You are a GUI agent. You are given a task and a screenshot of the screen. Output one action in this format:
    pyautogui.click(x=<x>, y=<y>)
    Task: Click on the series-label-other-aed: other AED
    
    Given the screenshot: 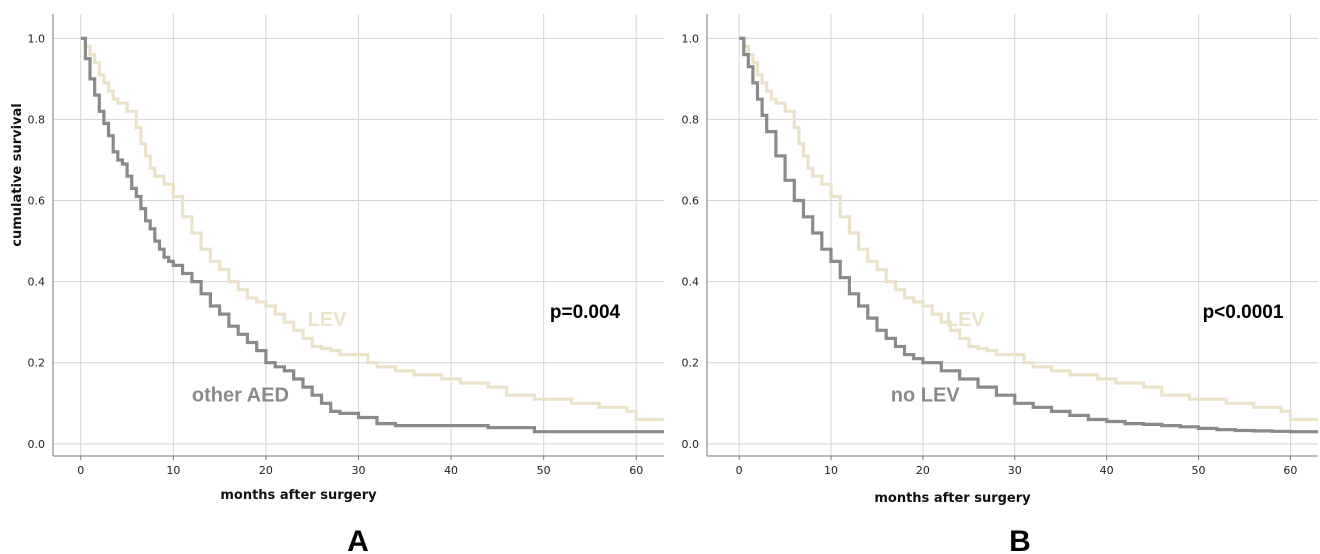 What is the action you would take?
    pyautogui.click(x=240, y=395)
    